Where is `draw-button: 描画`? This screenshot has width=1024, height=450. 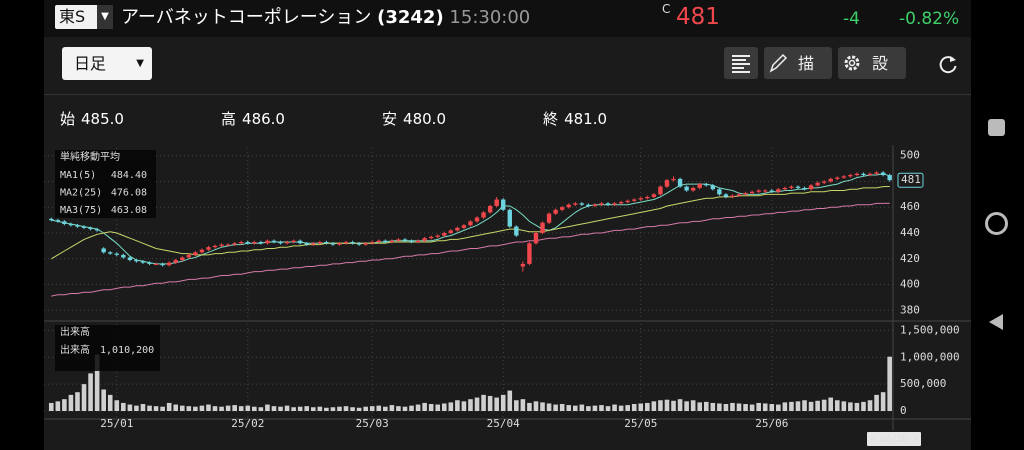 draw-button: 描画 is located at coordinates (798, 63).